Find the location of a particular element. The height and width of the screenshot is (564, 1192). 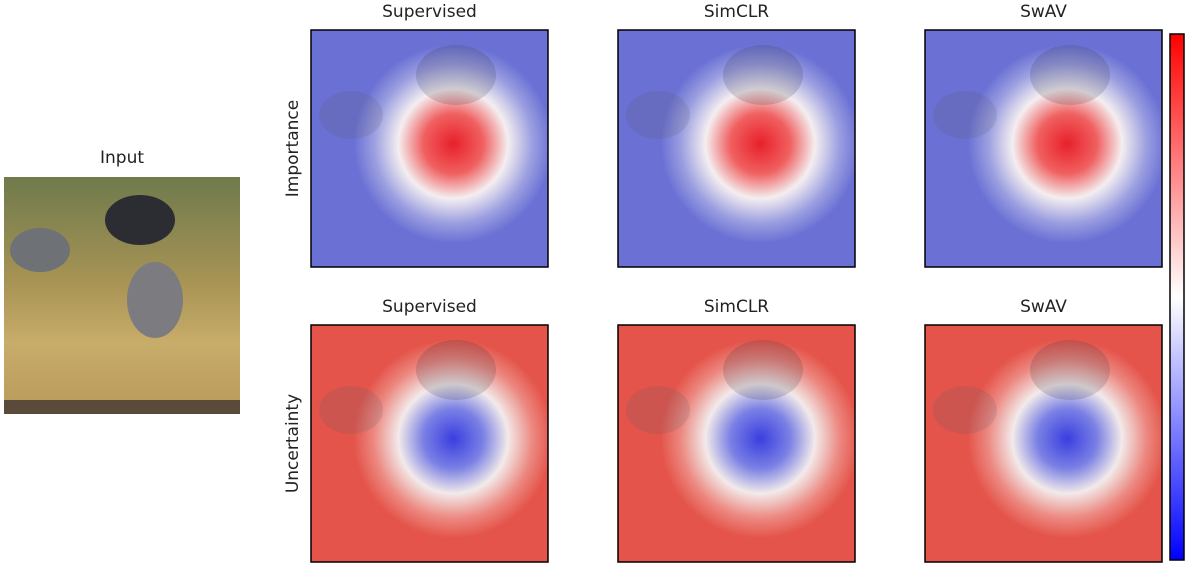

colorbar is located at coordinates (1177, 297).